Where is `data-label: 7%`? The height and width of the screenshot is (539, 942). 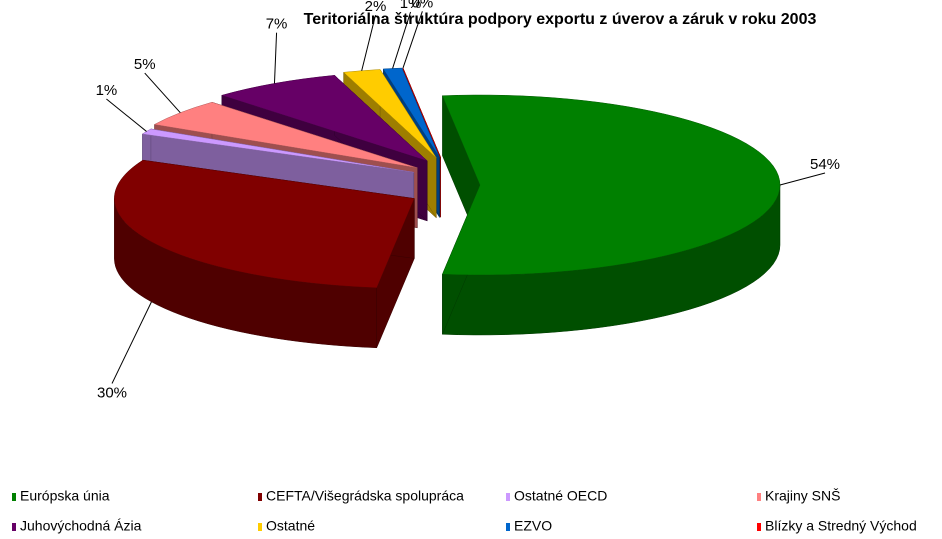
data-label: 7% is located at coordinates (277, 24).